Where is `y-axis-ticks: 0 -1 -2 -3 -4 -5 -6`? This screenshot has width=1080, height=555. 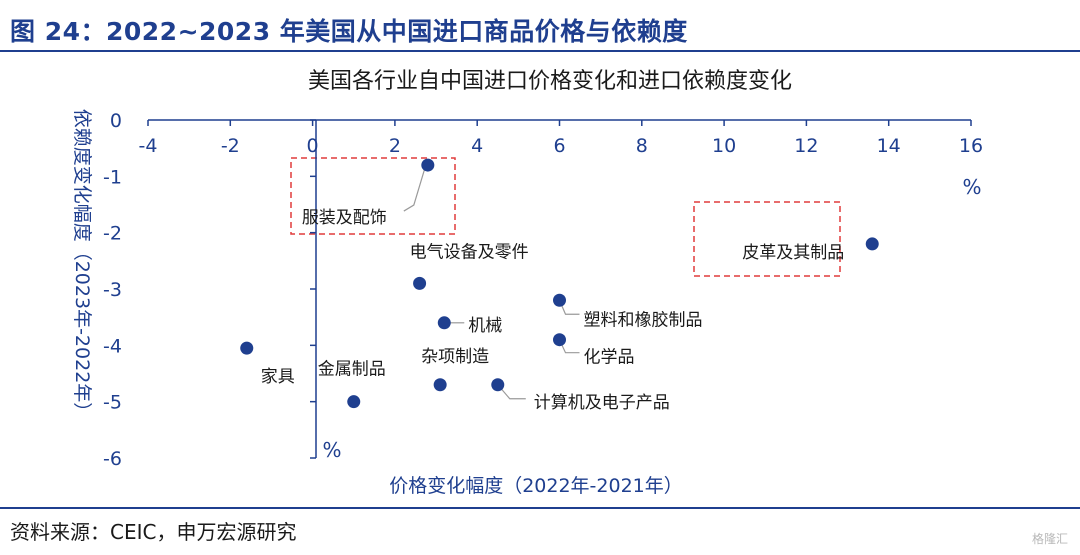 y-axis-ticks: 0 -1 -2 -3 -4 -5 -6 is located at coordinates (209, 290).